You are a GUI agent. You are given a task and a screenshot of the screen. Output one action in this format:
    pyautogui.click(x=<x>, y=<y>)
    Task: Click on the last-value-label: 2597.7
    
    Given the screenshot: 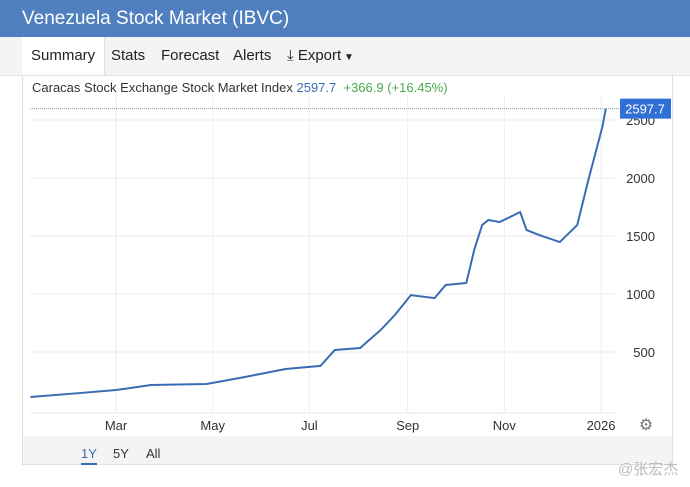 What is the action you would take?
    pyautogui.click(x=645, y=109)
    